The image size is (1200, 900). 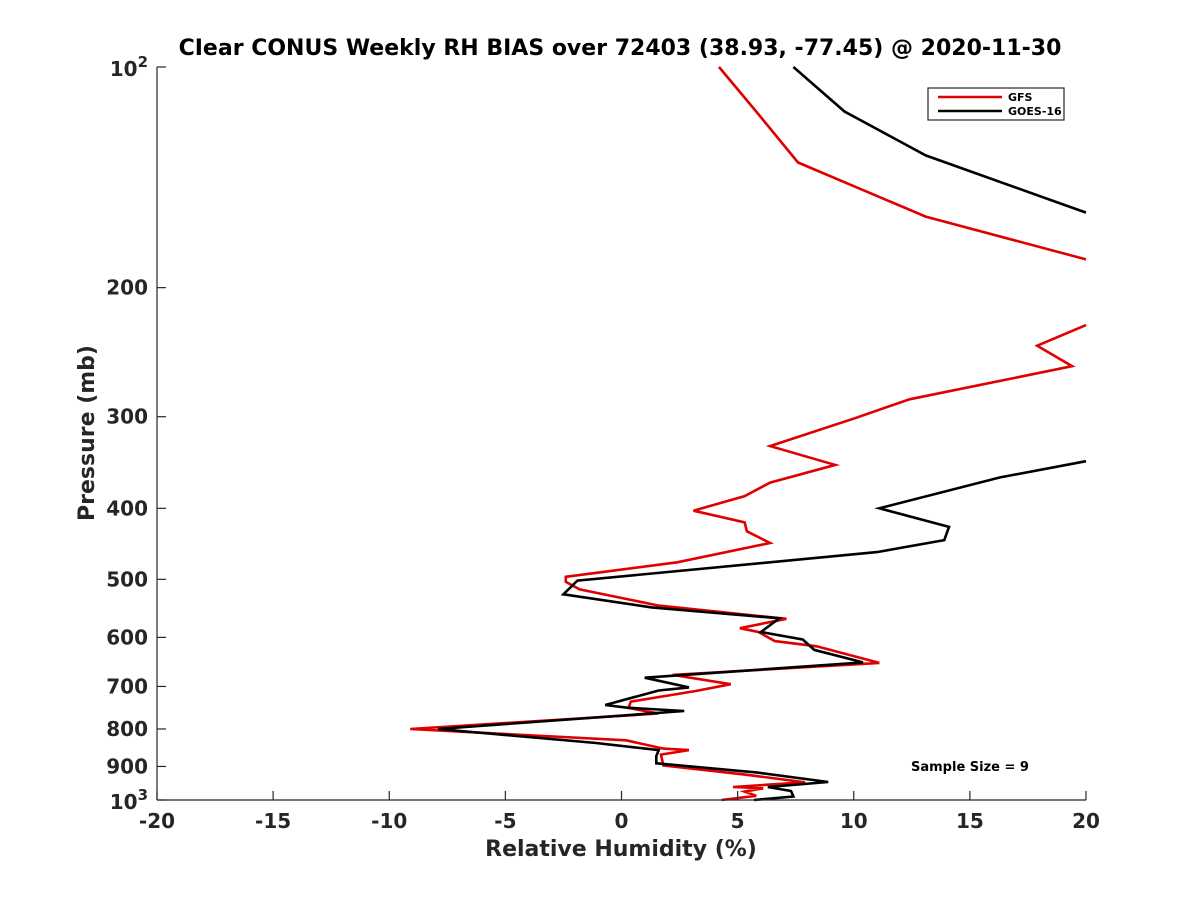 What do you see at coordinates (854, 821) in the screenshot?
I see `x-tick-label: 10` at bounding box center [854, 821].